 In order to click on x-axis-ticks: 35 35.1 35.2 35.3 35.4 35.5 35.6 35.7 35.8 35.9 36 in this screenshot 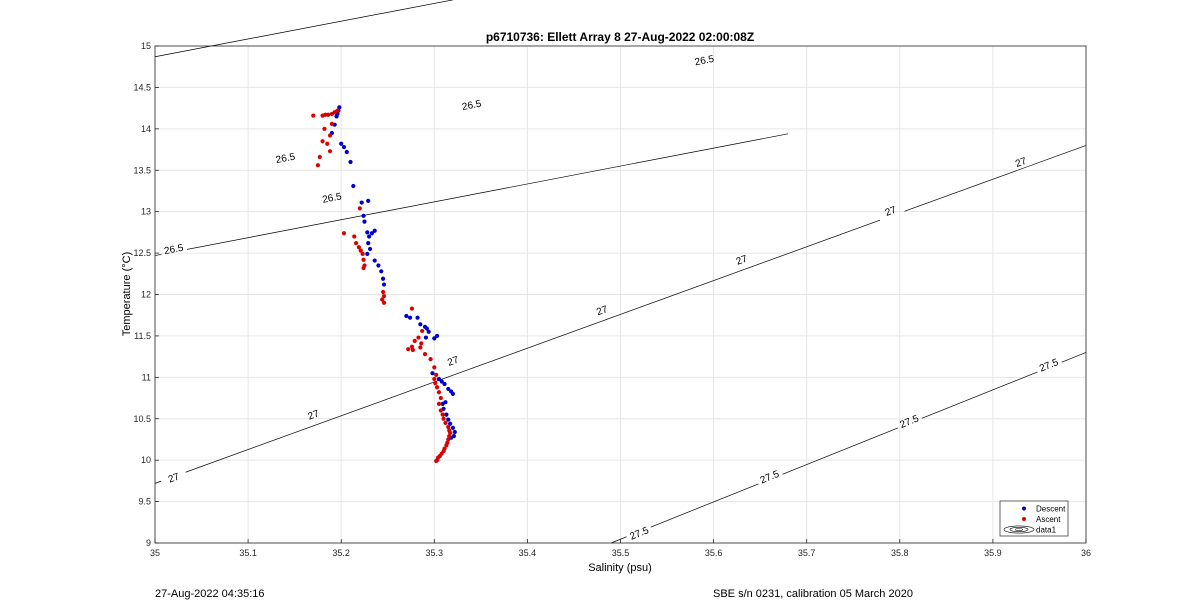, I will do `click(620, 548)`.